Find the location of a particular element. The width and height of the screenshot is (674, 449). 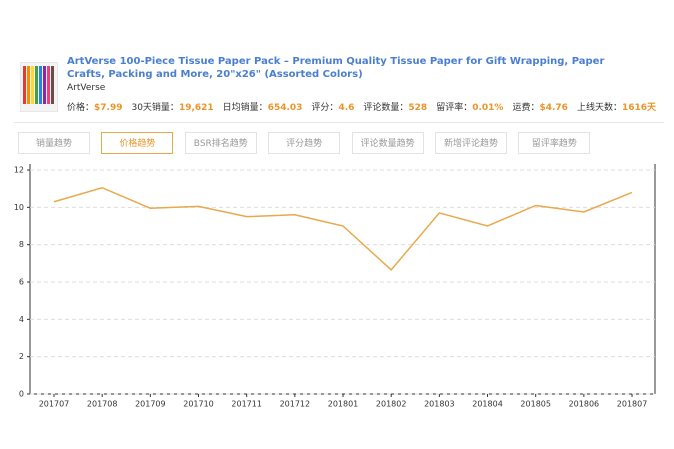

x-tick-label: 201806 is located at coordinates (584, 404).